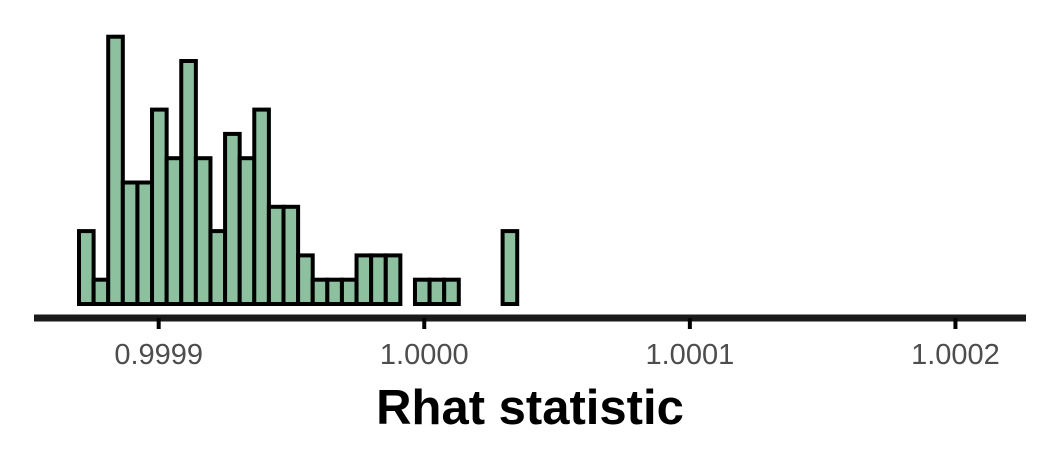 The image size is (1050, 450). Describe the element at coordinates (424, 355) in the screenshot. I see `x-tick-label: 1.0000` at that location.